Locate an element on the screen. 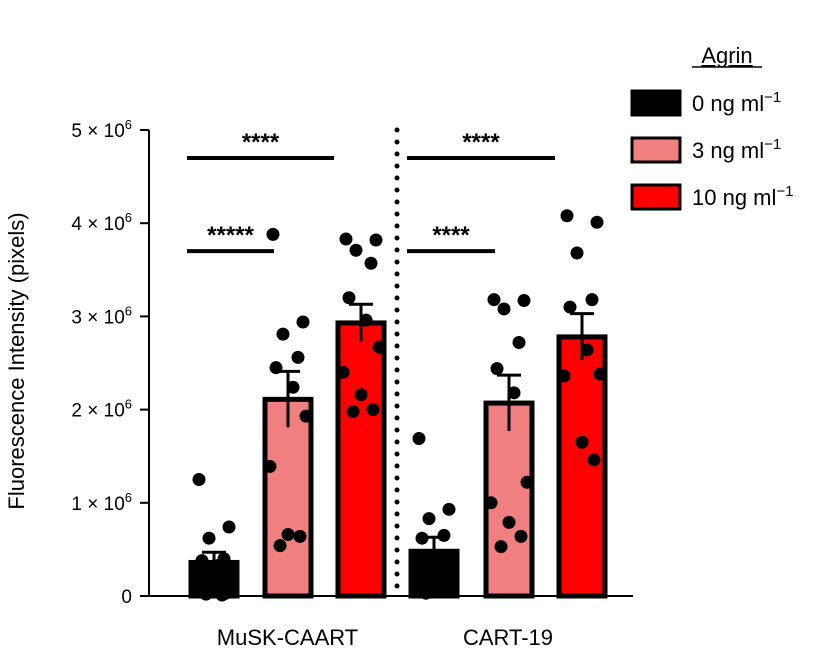 The height and width of the screenshot is (655, 837). legend-title: Agrin is located at coordinates (726, 55).